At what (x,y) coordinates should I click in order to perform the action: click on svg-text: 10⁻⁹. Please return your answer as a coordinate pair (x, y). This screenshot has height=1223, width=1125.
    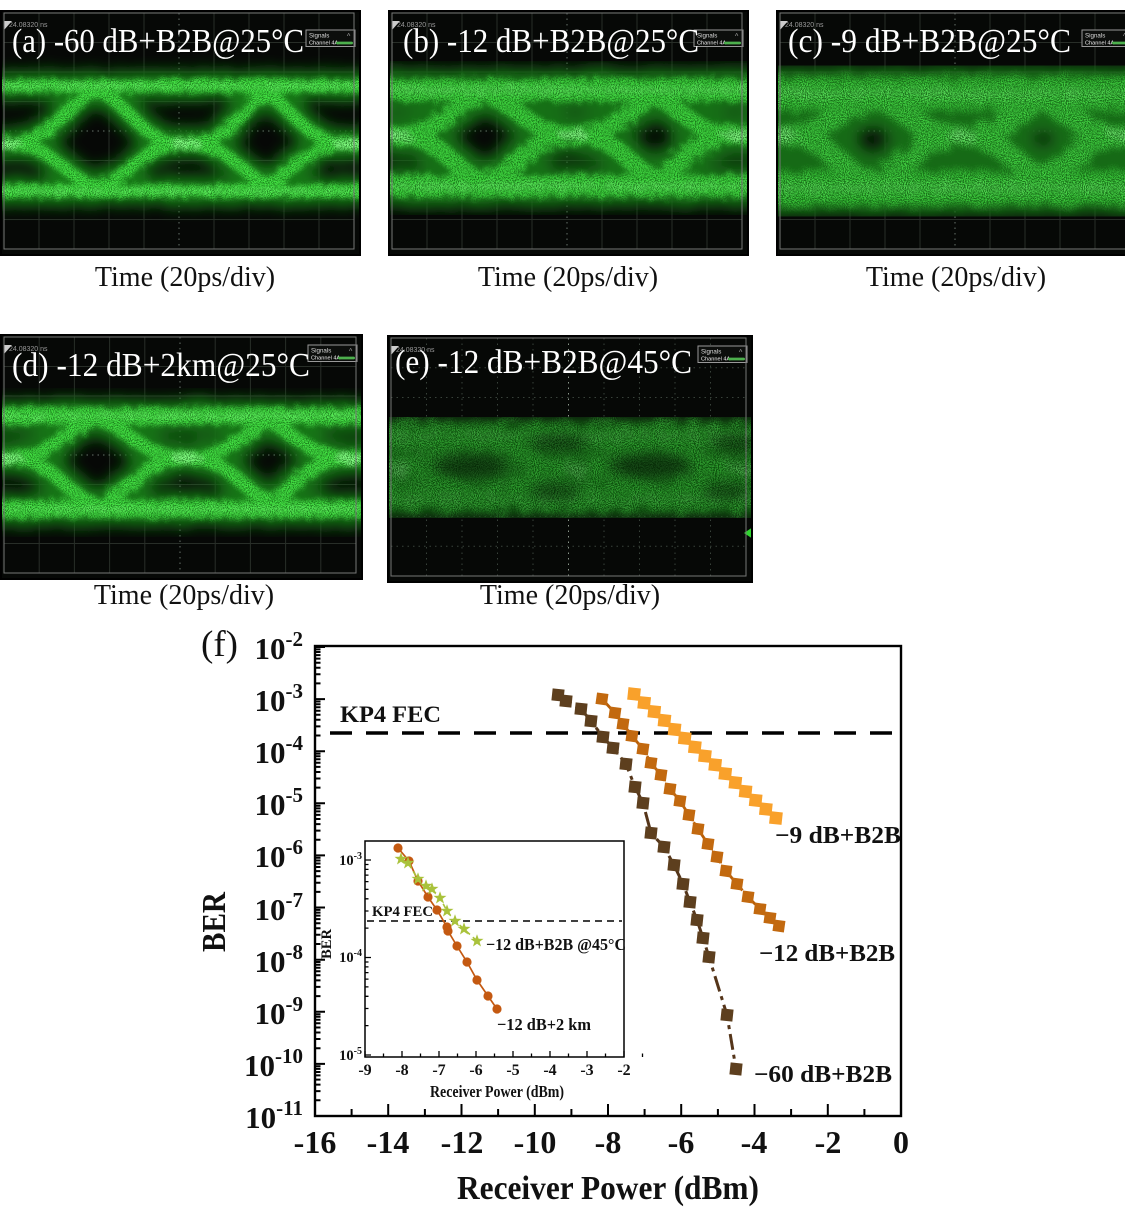
    Looking at the image, I should click on (279, 1011).